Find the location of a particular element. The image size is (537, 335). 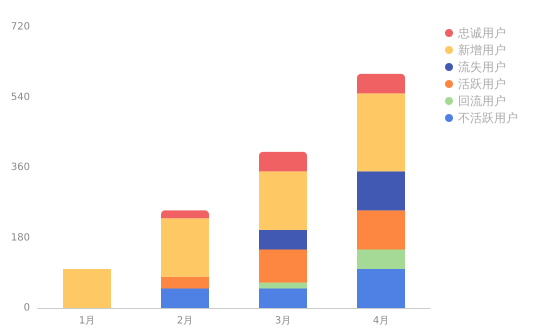

legend-label: 忠诚用户 is located at coordinates (481, 33).